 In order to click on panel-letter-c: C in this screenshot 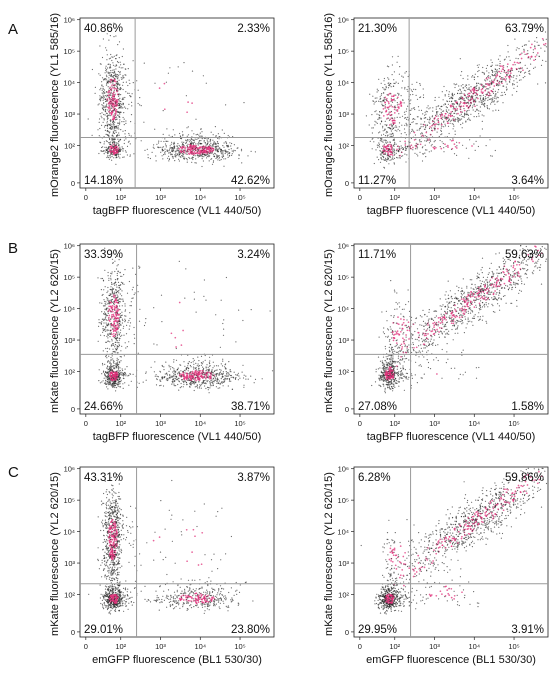, I will do `click(13, 472)`.